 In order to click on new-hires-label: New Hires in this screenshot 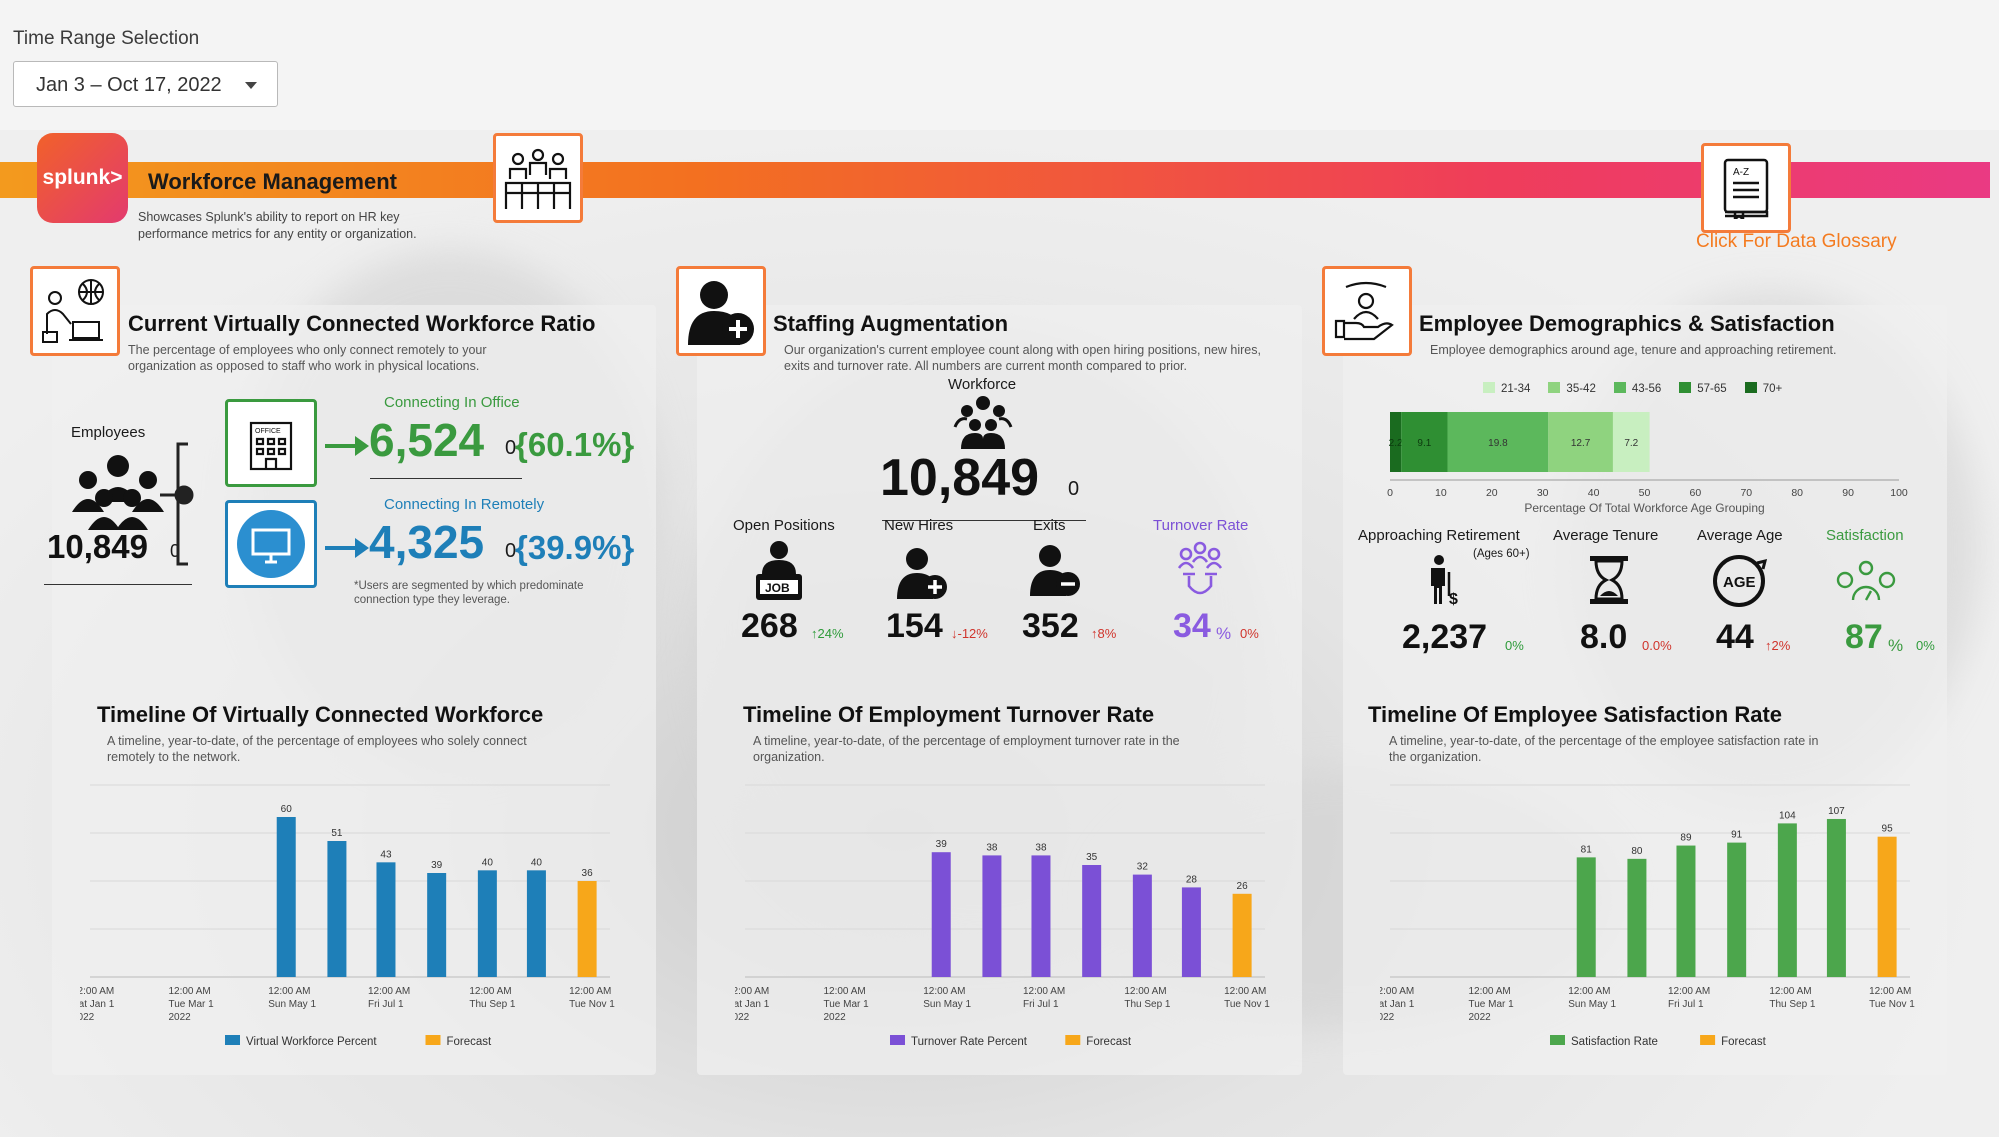, I will do `click(919, 525)`.